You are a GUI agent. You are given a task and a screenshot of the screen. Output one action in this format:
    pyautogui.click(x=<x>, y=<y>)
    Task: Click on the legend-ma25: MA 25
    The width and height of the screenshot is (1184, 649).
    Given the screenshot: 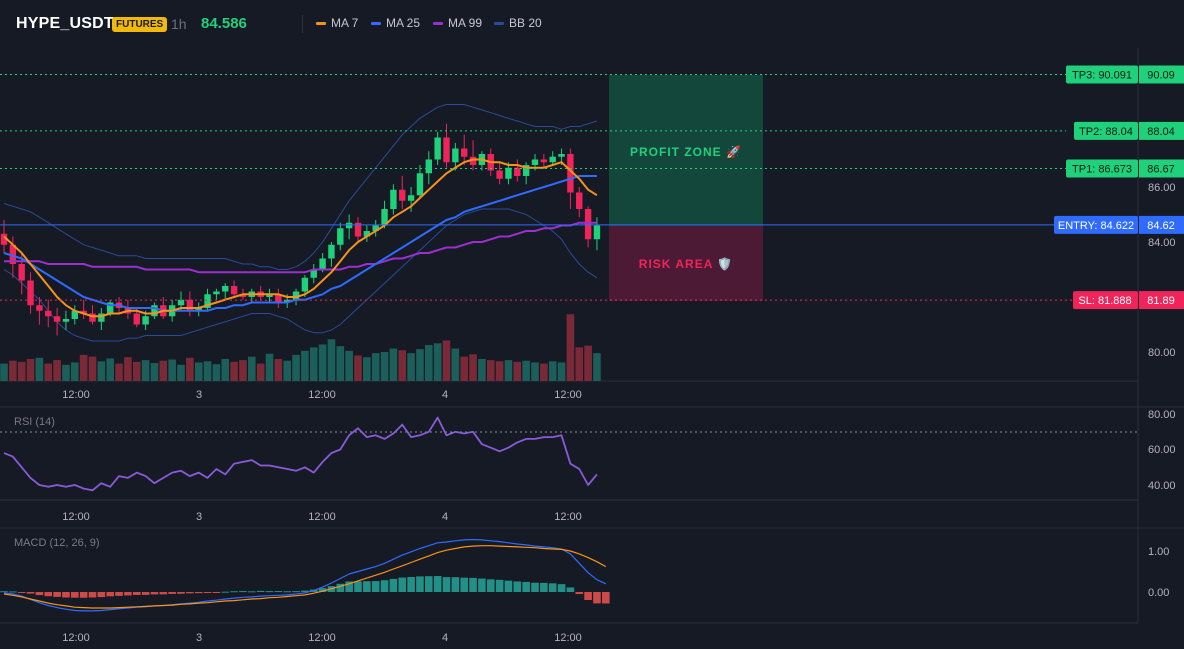 What is the action you would take?
    pyautogui.click(x=395, y=23)
    